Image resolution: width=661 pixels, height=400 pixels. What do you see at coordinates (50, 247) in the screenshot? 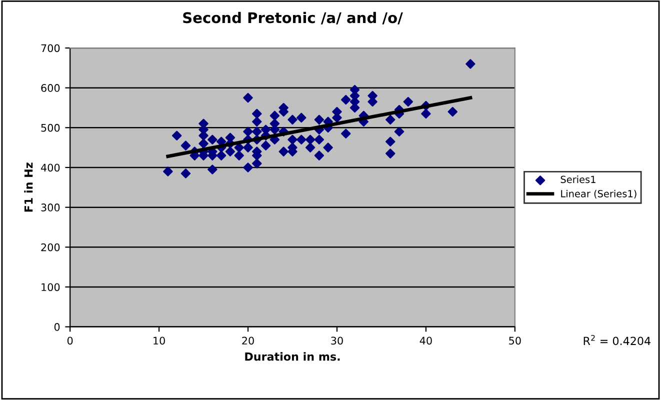
I see `y-tick-label: 200` at bounding box center [50, 247].